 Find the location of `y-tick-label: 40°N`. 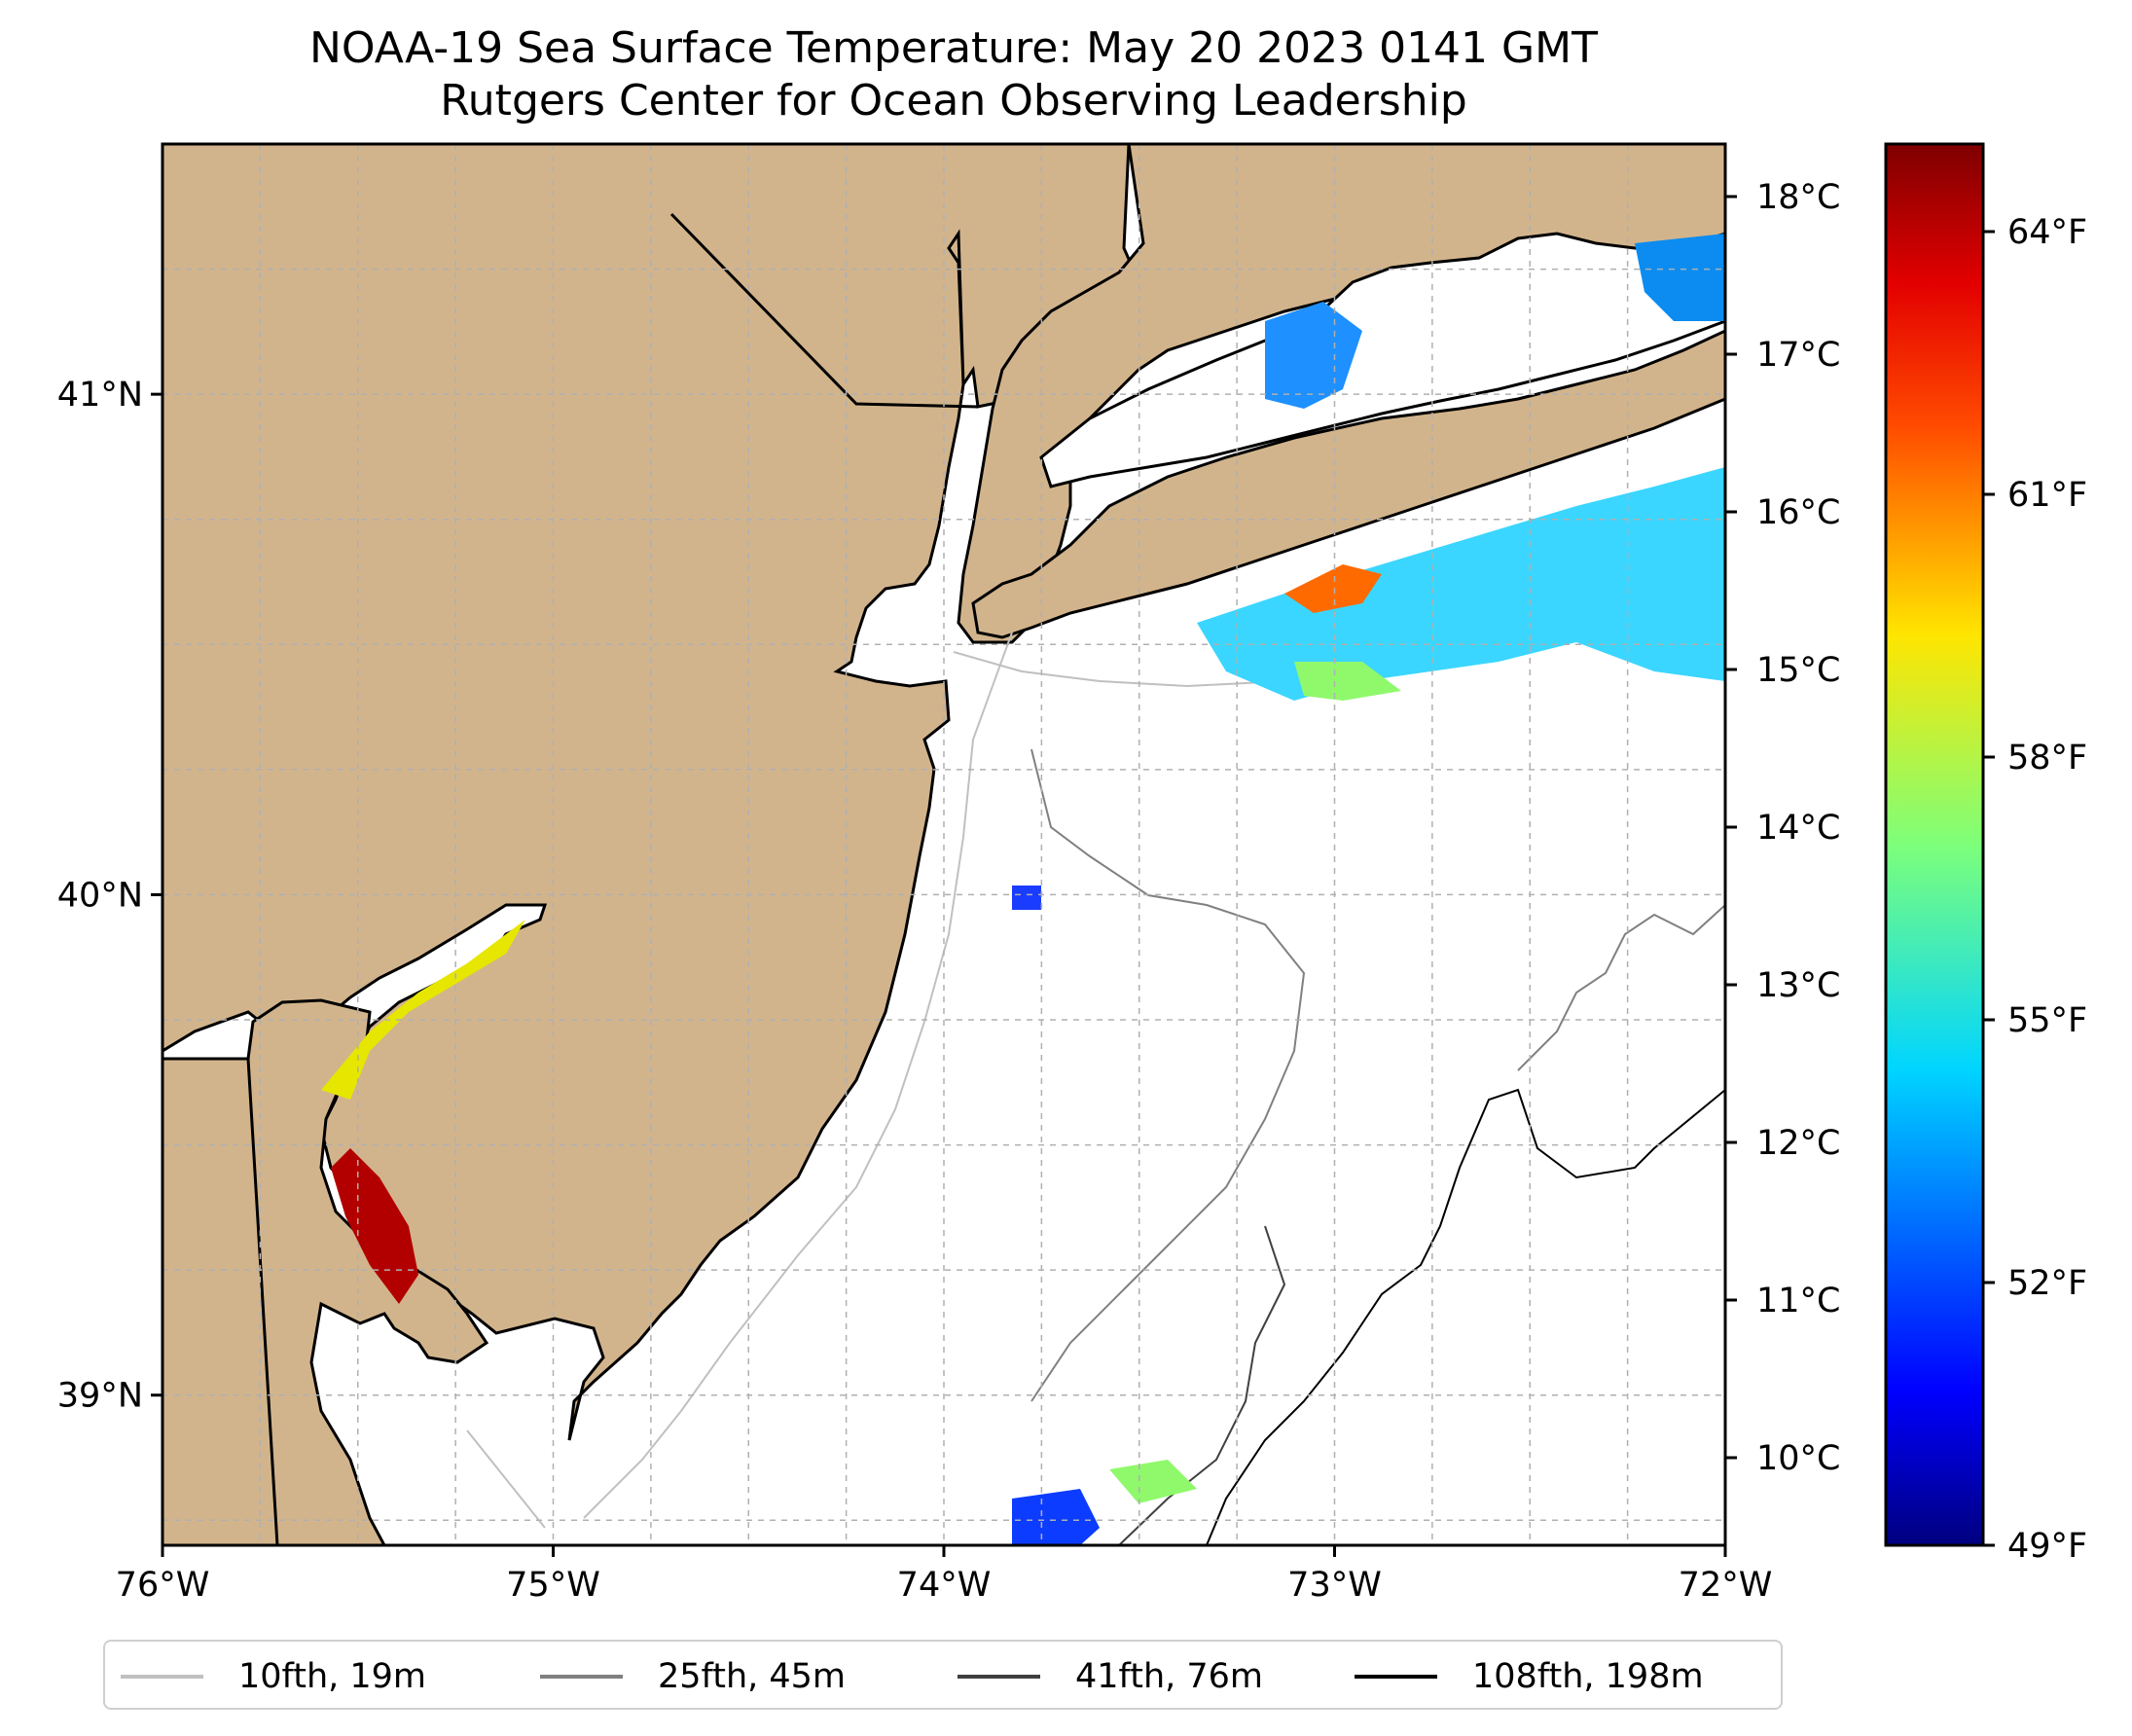

y-tick-label: 40°N is located at coordinates (100, 896).